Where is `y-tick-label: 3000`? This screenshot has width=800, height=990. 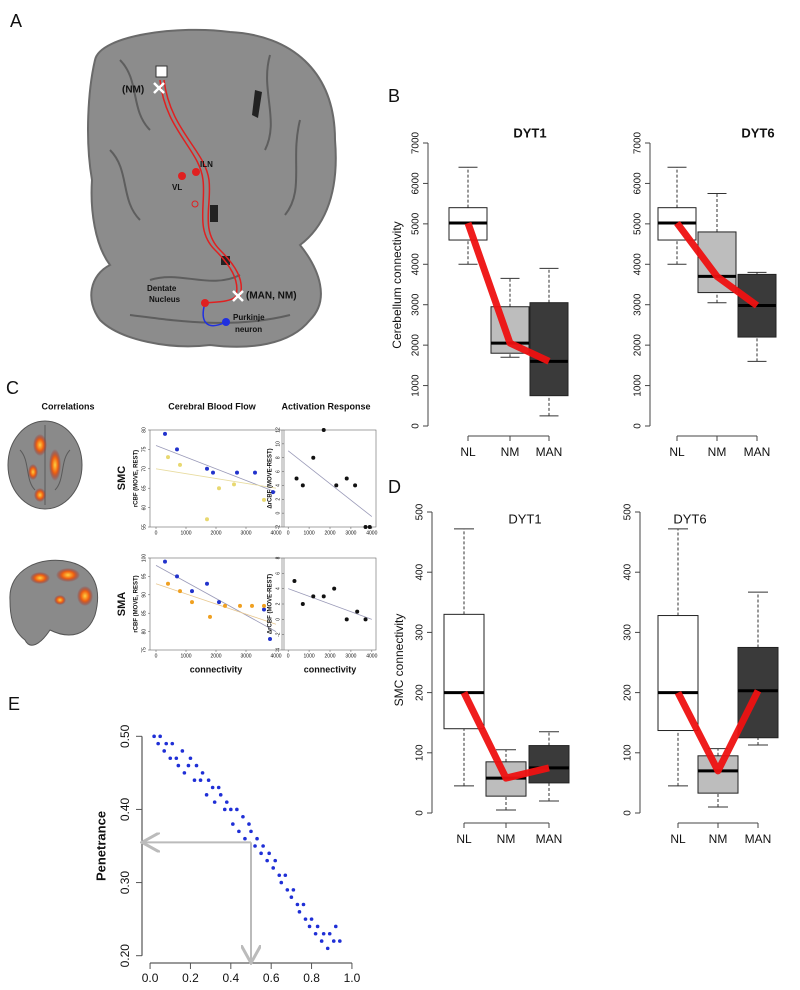 y-tick-label: 3000 is located at coordinates (416, 304).